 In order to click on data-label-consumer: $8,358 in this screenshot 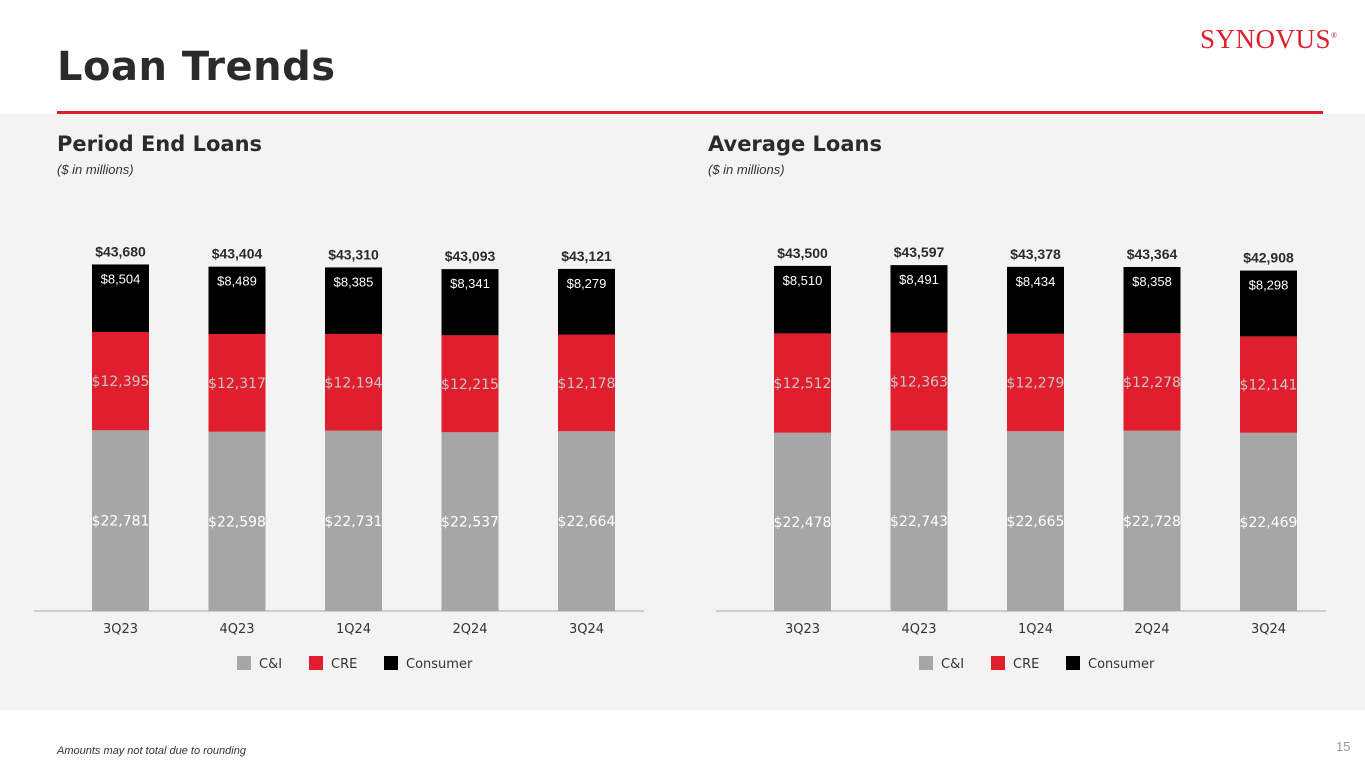, I will do `click(1152, 281)`.